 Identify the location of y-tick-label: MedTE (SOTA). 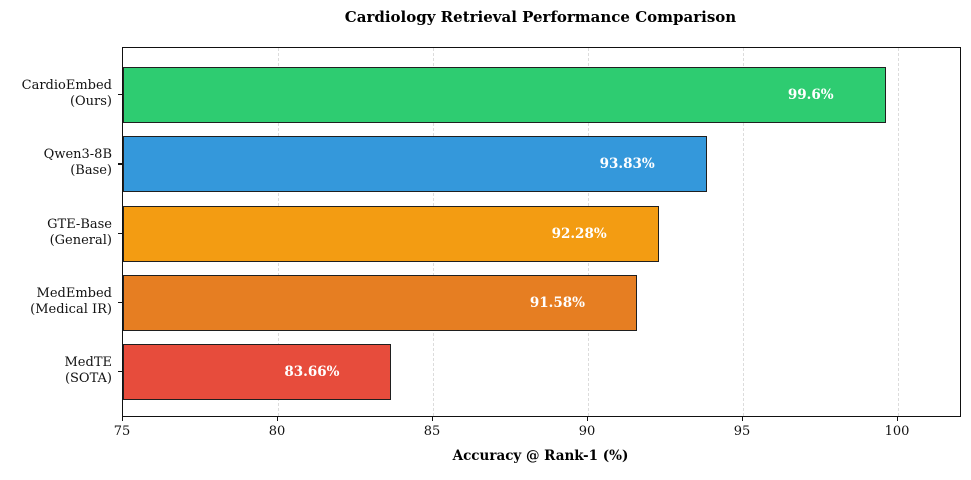
(56, 371).